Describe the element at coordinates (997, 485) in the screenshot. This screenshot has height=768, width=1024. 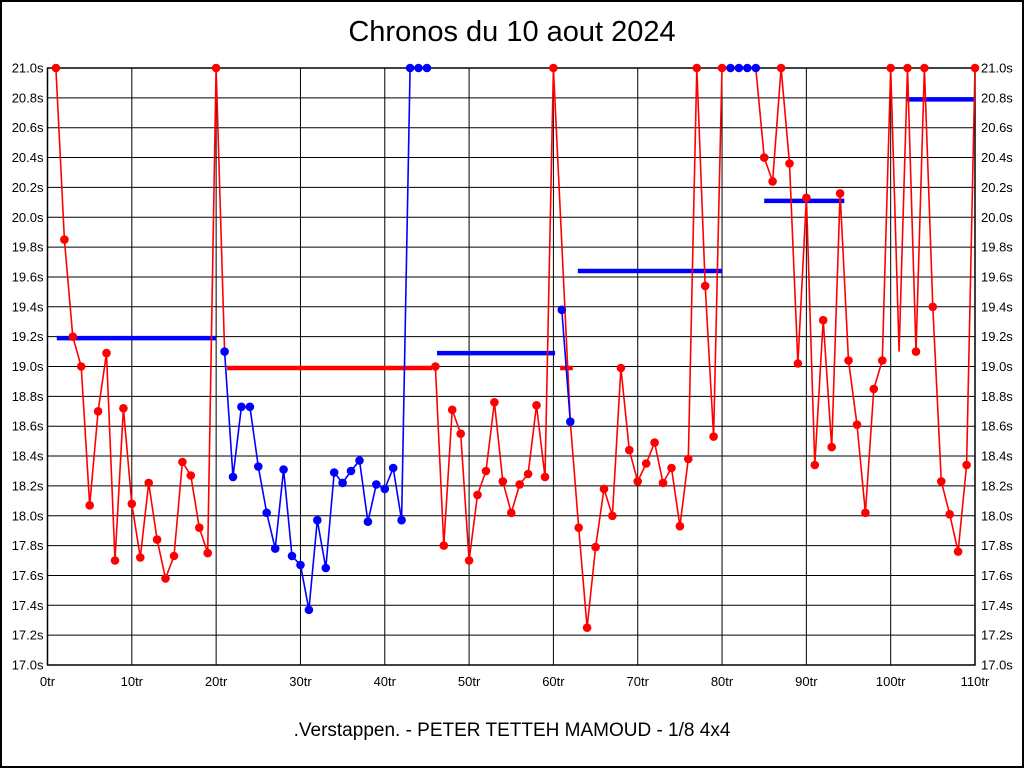
I see `y-tick-label-right: 18.2s` at that location.